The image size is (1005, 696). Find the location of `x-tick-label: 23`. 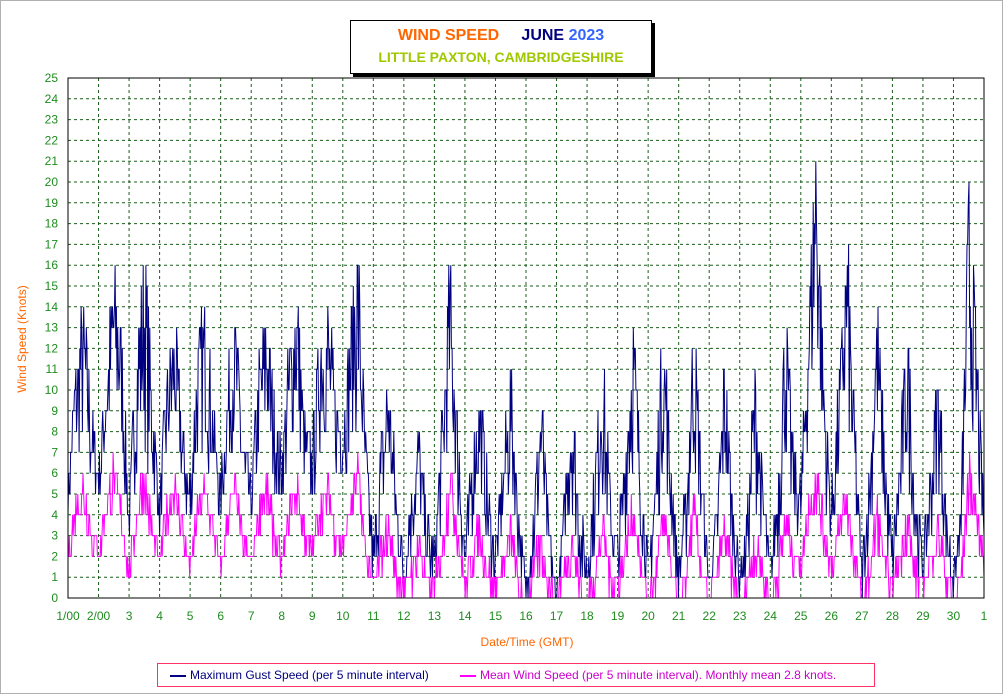

x-tick-label: 23 is located at coordinates (740, 616).